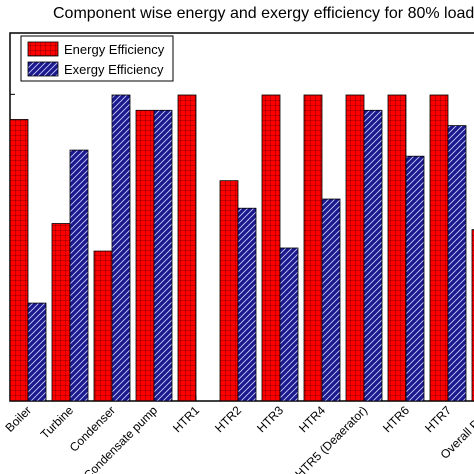  Describe the element at coordinates (238, 398) in the screenshot. I see `x-axis-ticks` at that location.